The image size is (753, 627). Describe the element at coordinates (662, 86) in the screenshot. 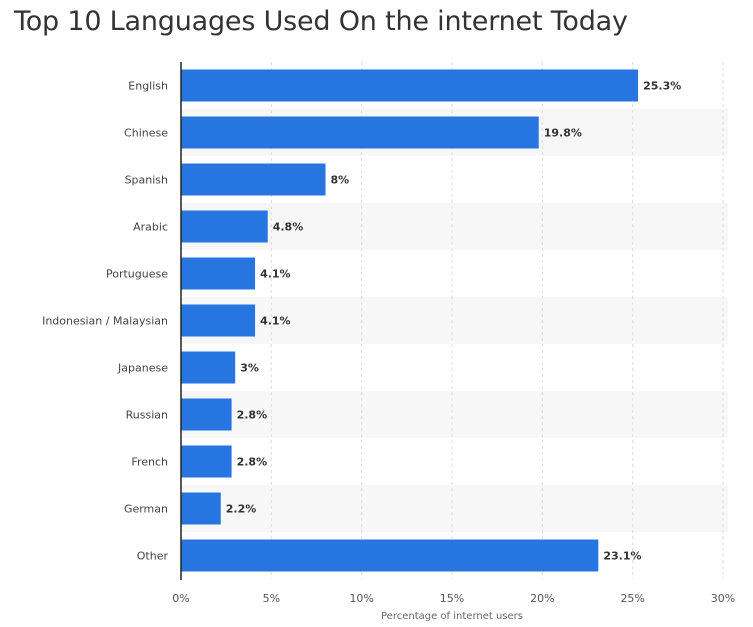

I see `value-label: 25.3%` at that location.